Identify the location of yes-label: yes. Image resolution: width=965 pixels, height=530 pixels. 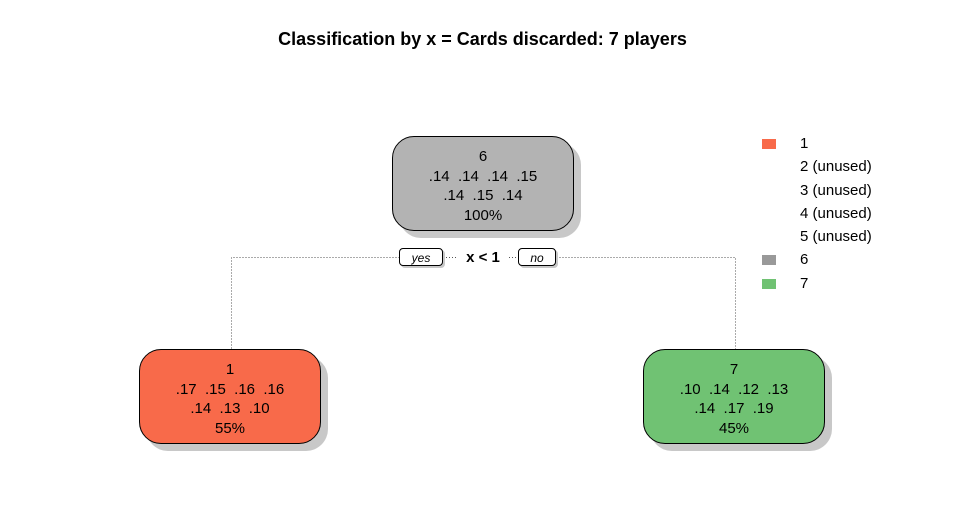
(421, 257).